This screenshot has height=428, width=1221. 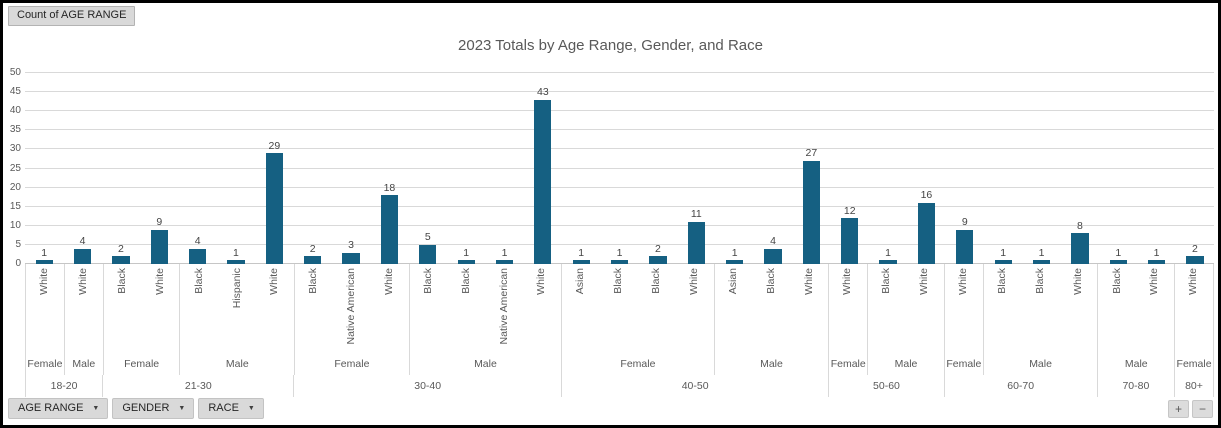 I want to click on data-label: 4, so click(x=82, y=241).